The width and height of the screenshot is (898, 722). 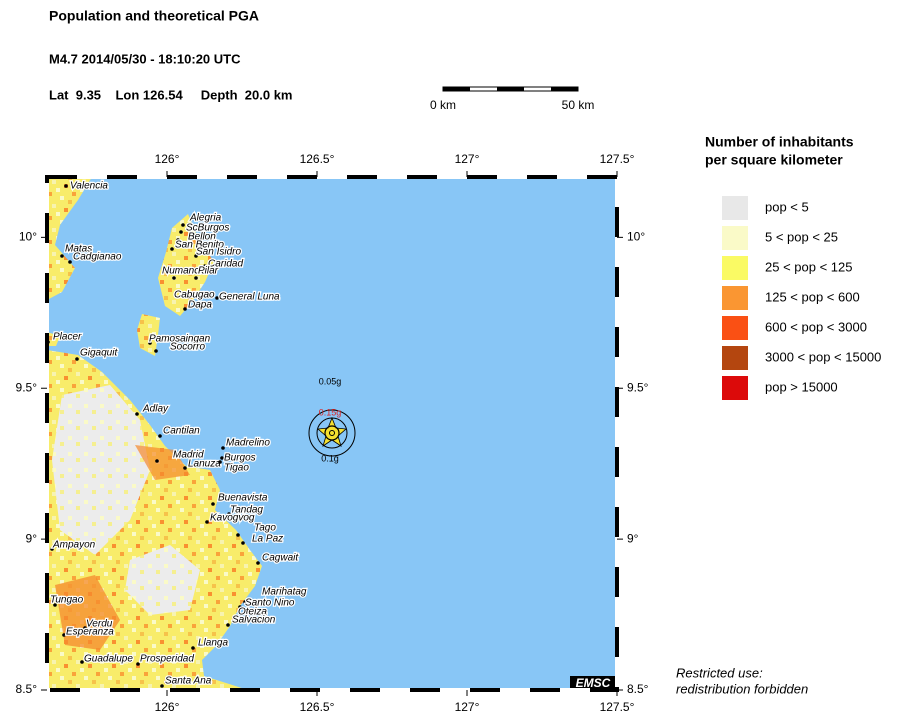 I want to click on pga-label: 0.1g, so click(x=330, y=458).